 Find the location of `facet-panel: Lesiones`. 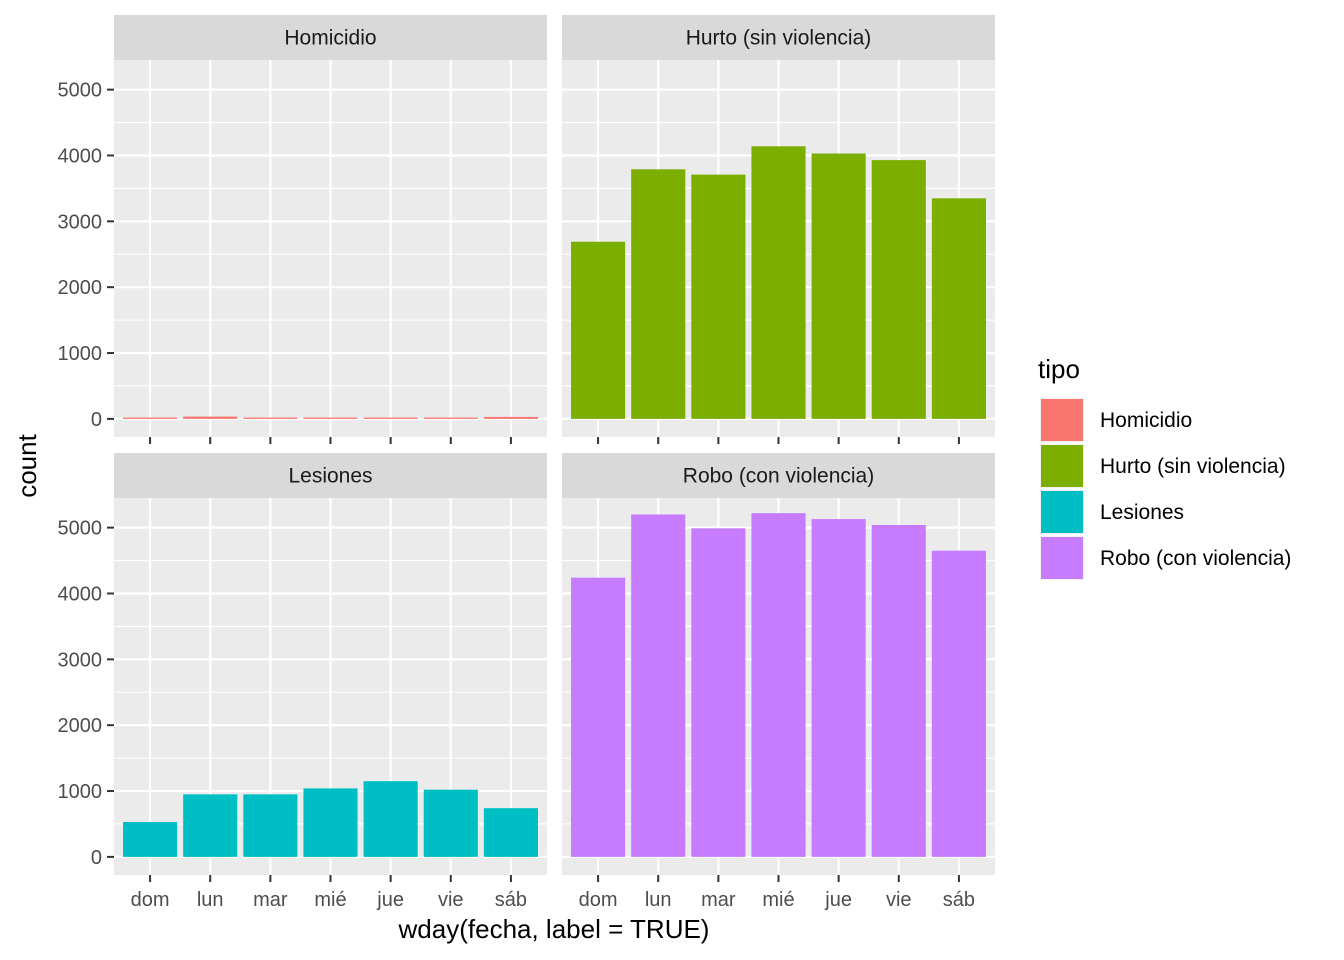

facet-panel: Lesiones is located at coordinates (330, 664).